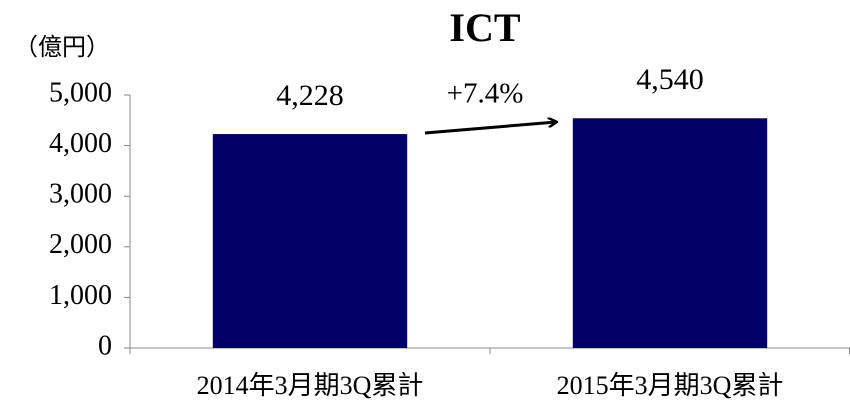 The image size is (850, 406). What do you see at coordinates (80, 244) in the screenshot?
I see `y-tick-label: 2,000` at bounding box center [80, 244].